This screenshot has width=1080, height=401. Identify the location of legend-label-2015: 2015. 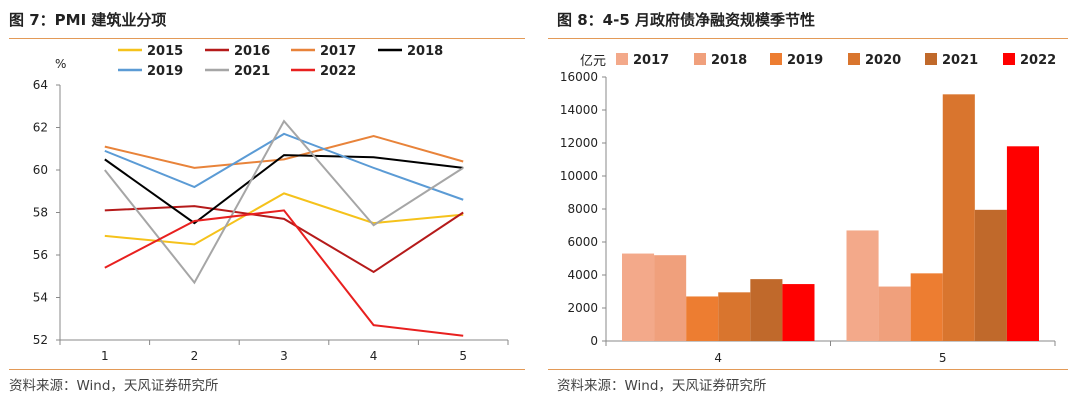
(165, 51).